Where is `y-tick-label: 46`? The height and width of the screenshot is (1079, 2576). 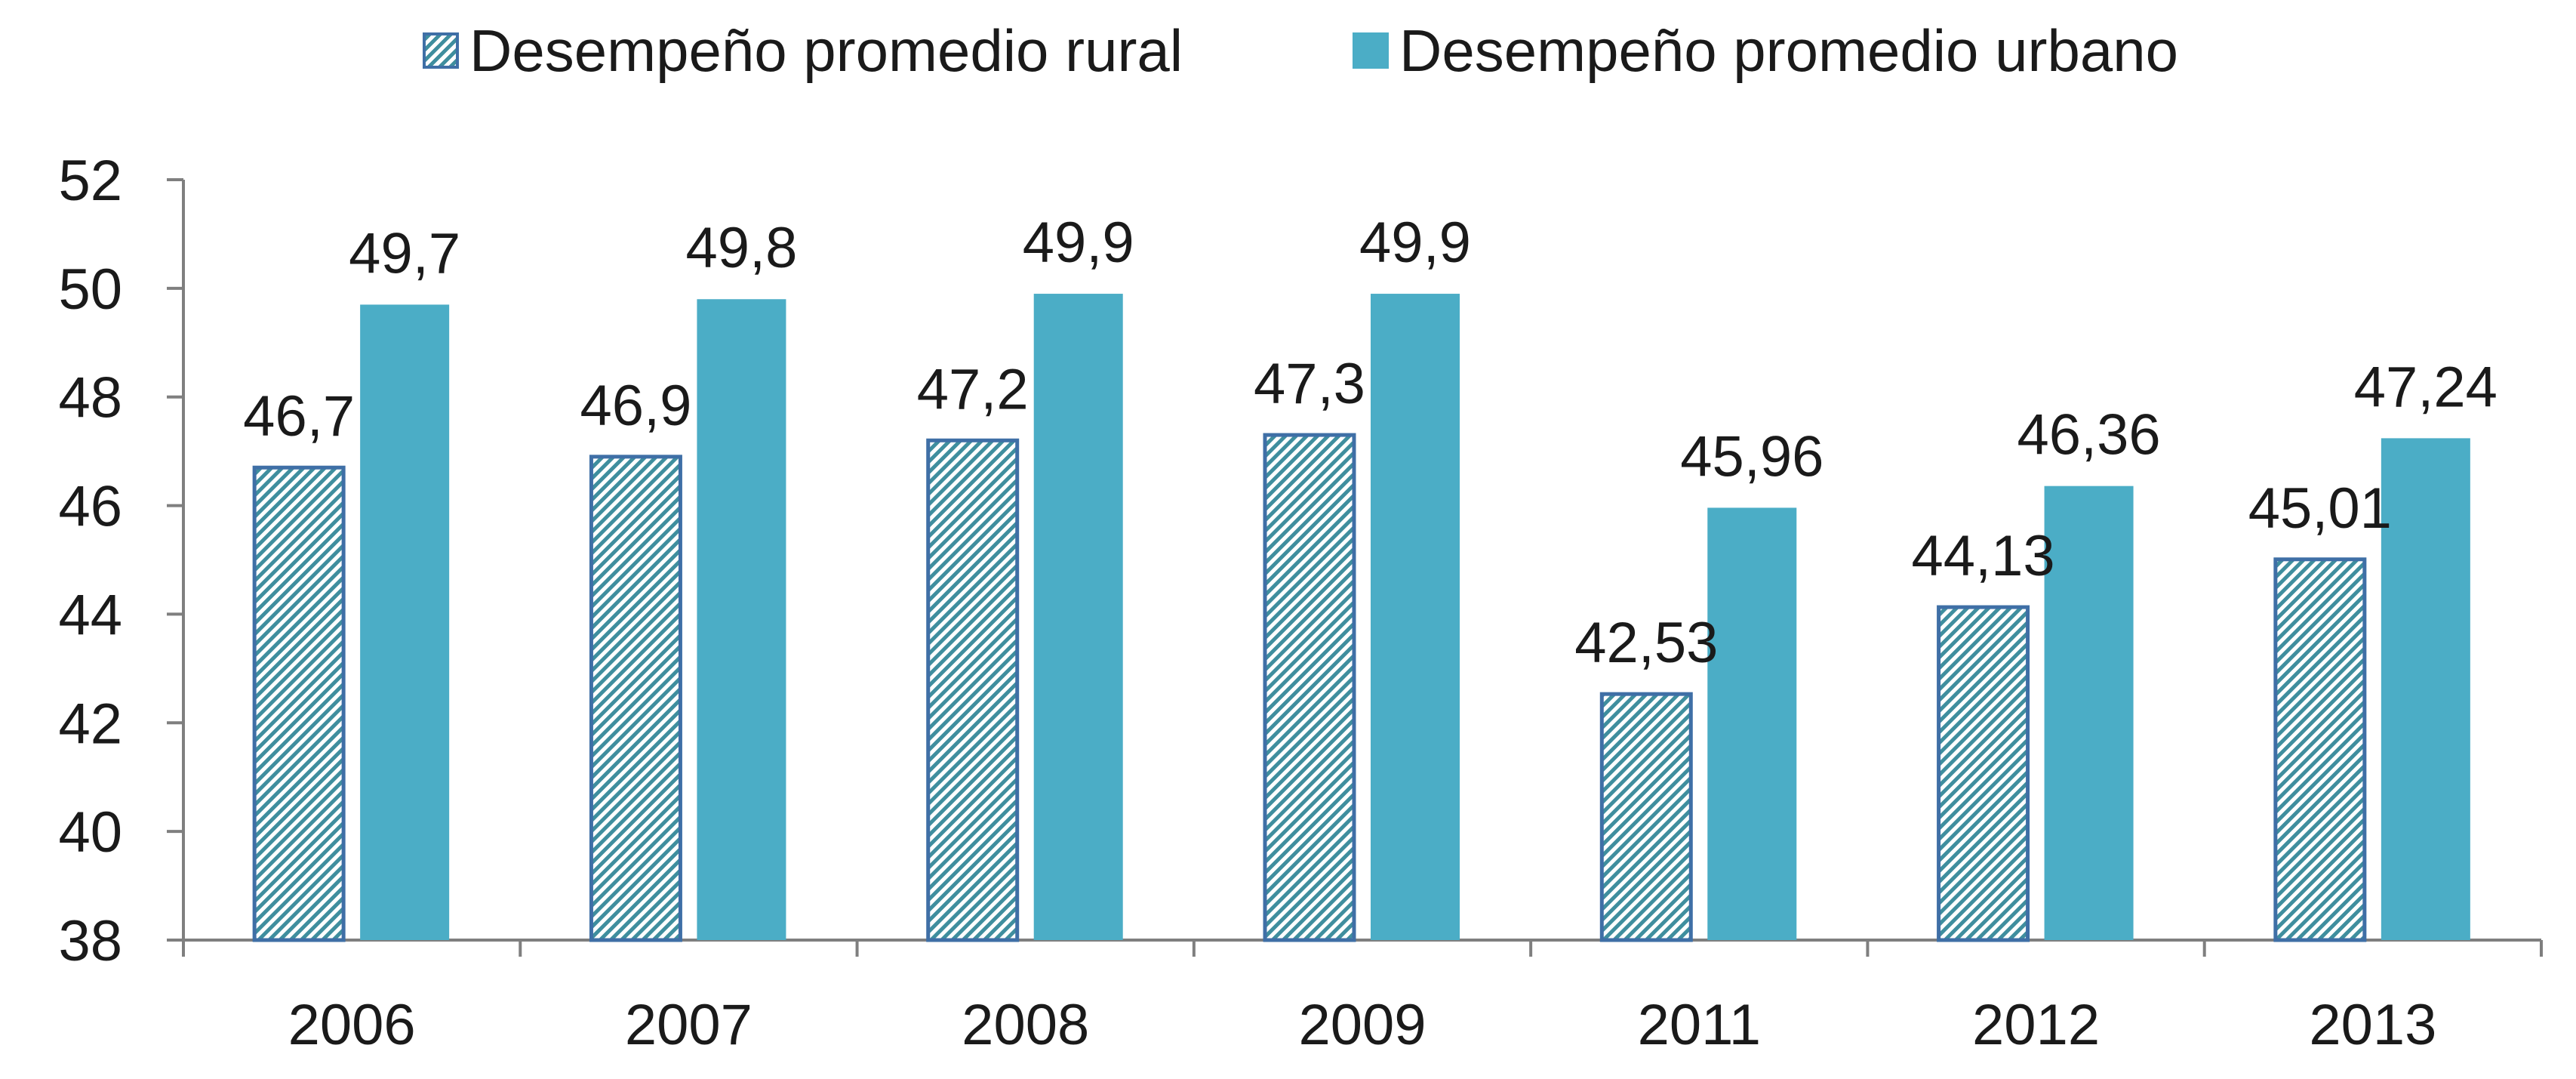
y-tick-label: 46 is located at coordinates (90, 507).